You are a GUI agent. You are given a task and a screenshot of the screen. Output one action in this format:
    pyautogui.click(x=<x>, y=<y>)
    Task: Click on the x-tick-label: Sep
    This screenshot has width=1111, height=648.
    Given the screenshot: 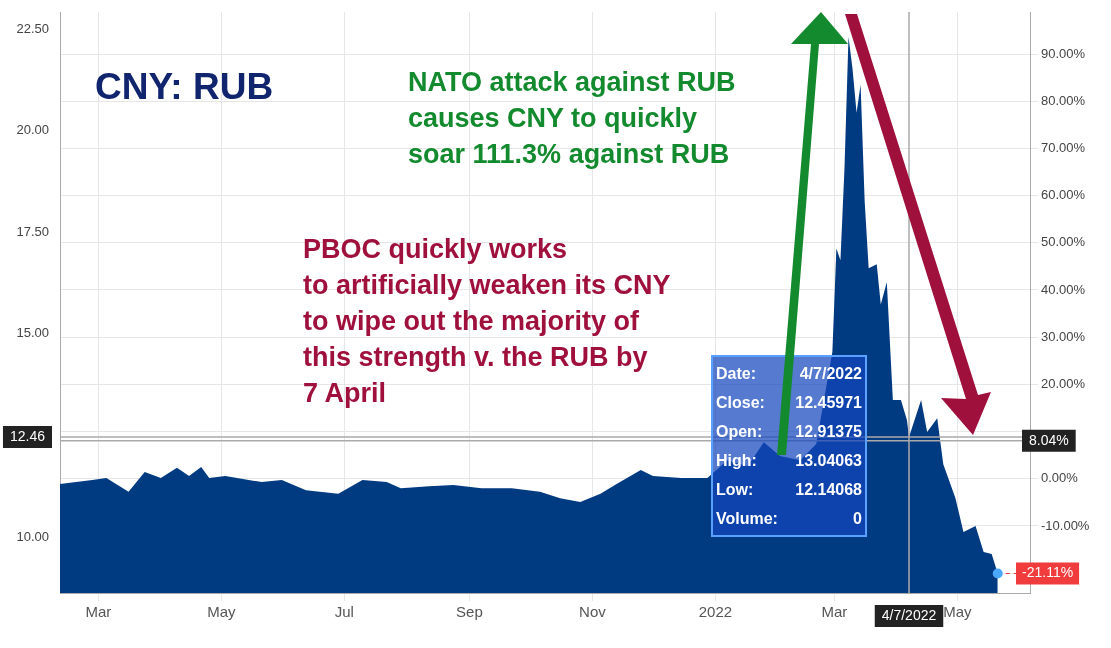 What is the action you would take?
    pyautogui.click(x=469, y=612)
    